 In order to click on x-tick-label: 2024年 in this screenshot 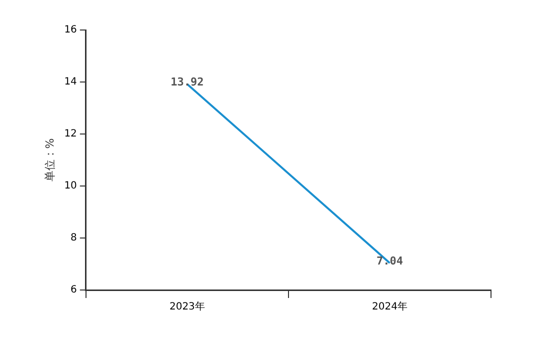, I will do `click(390, 306)`.